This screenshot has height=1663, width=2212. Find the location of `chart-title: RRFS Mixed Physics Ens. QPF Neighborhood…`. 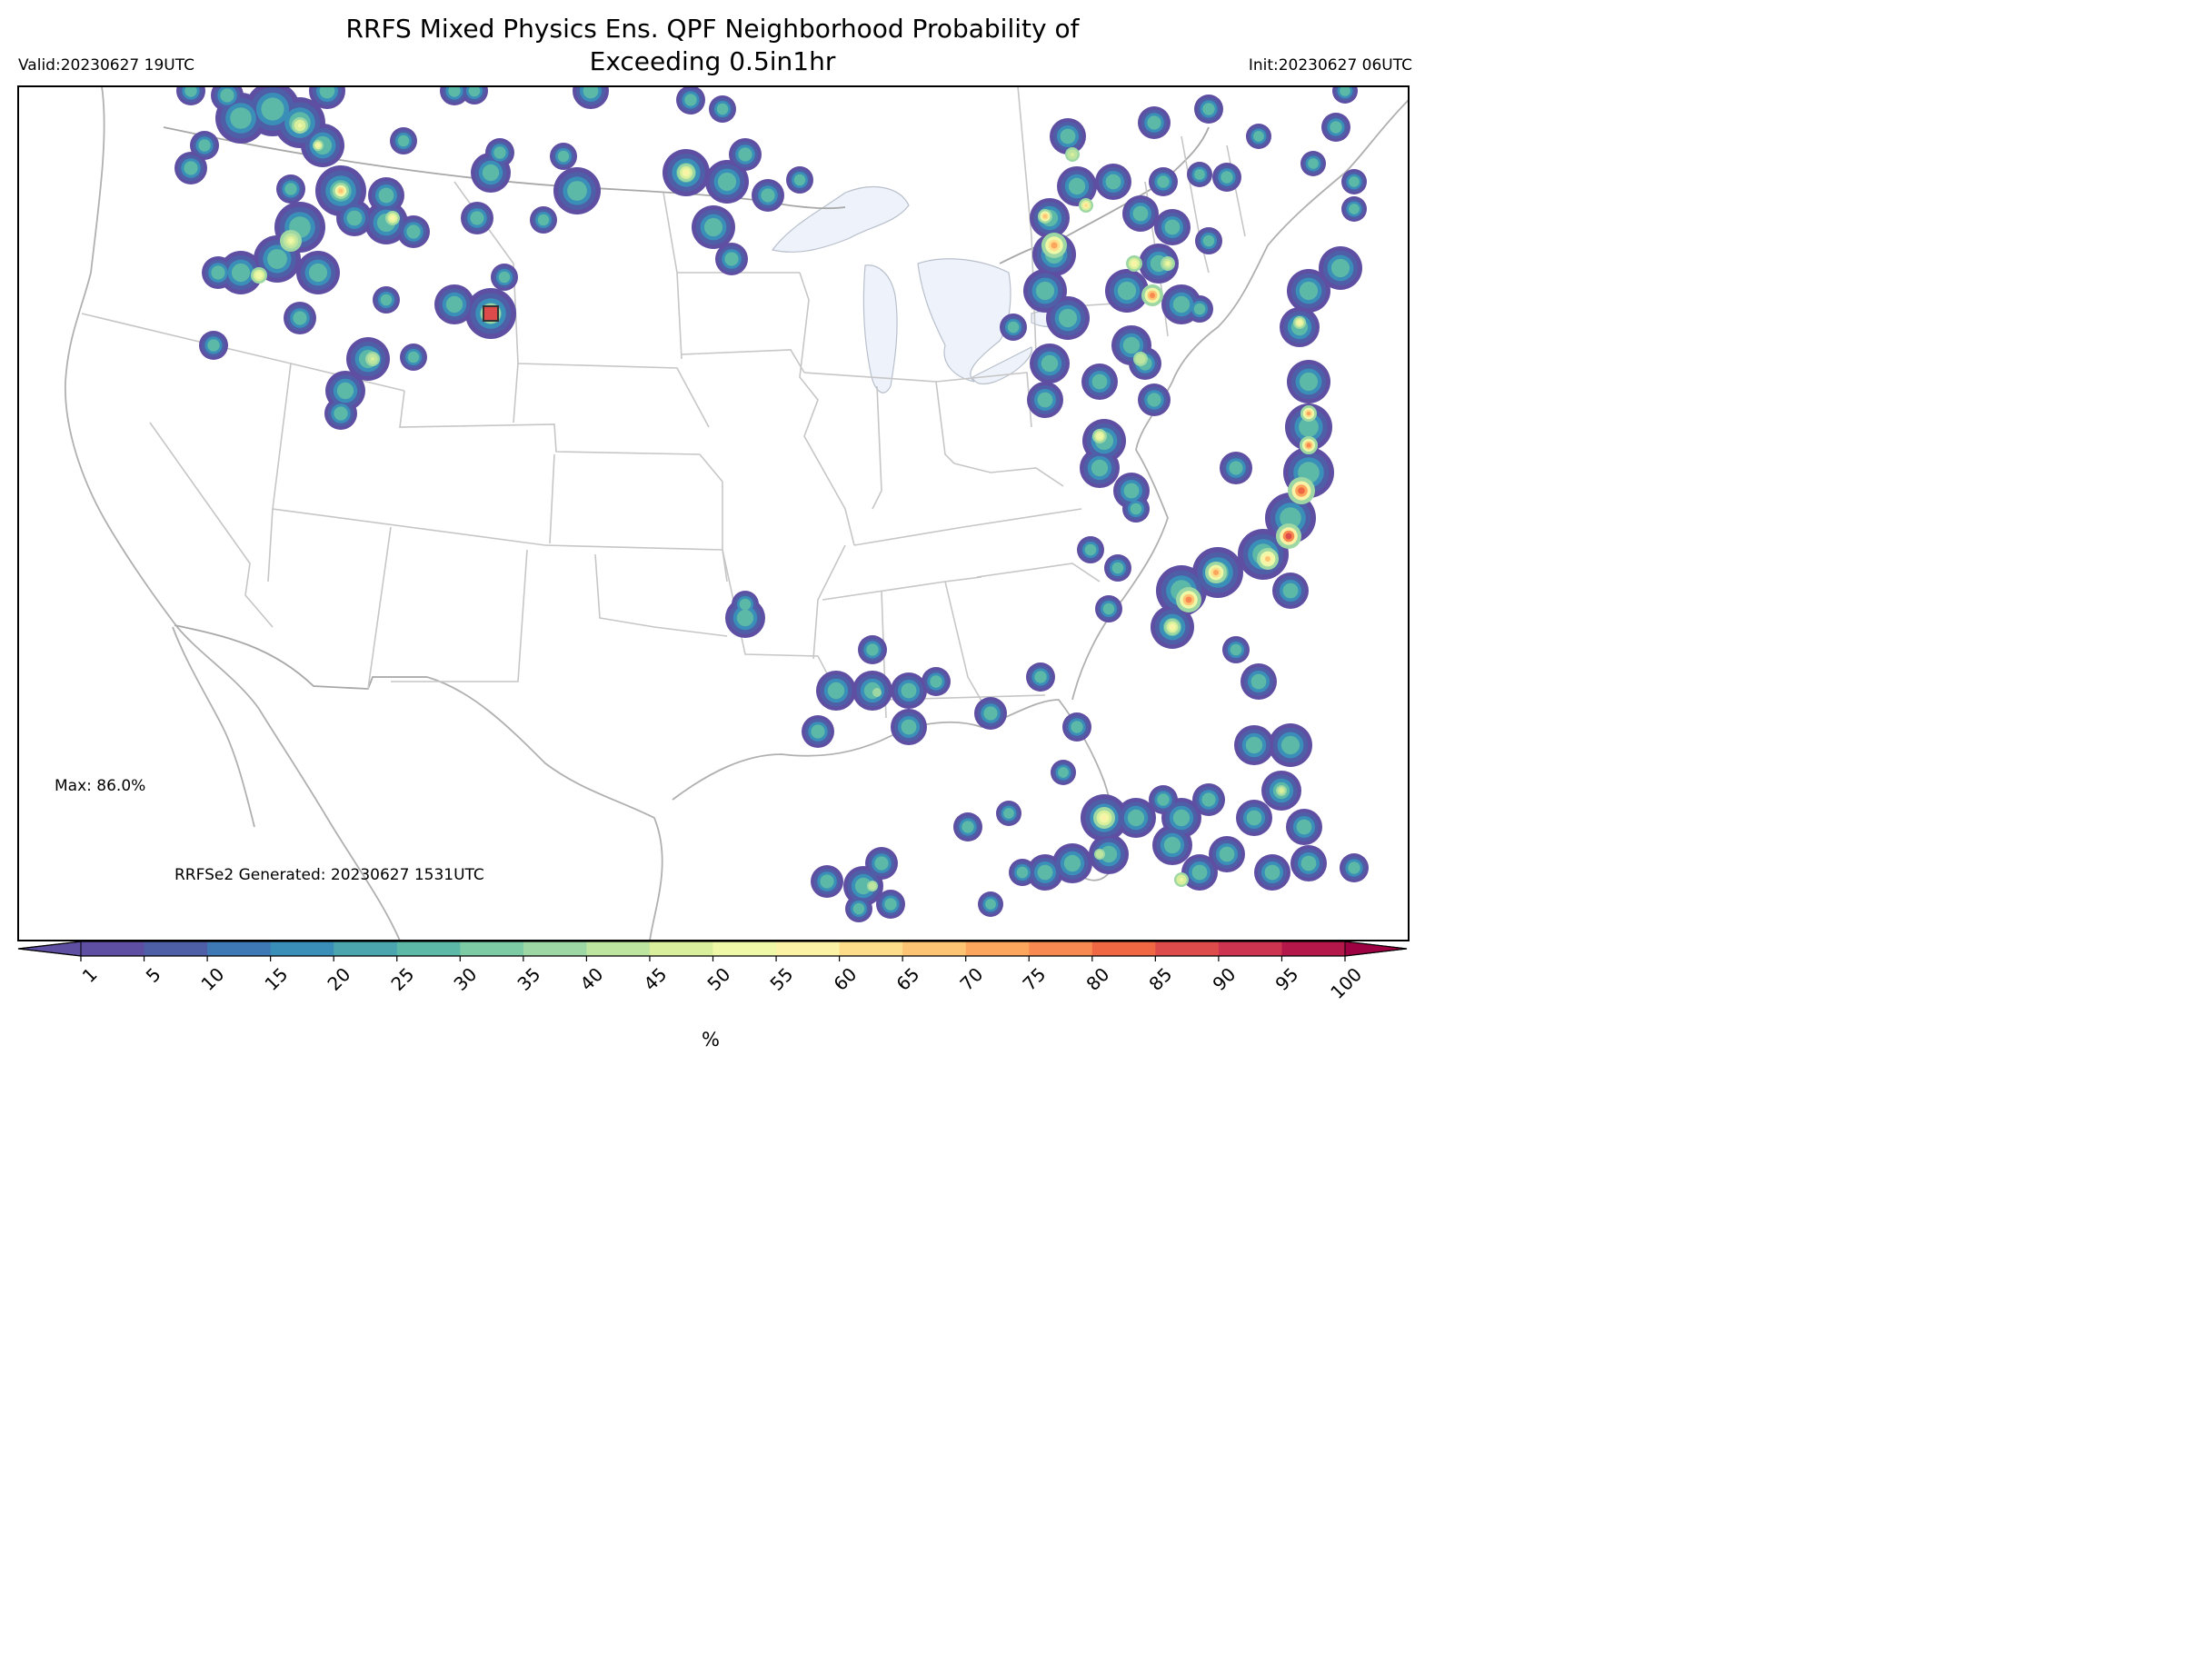

chart-title: RRFS Mixed Physics Ens. QPF Neighborhood… is located at coordinates (712, 45).